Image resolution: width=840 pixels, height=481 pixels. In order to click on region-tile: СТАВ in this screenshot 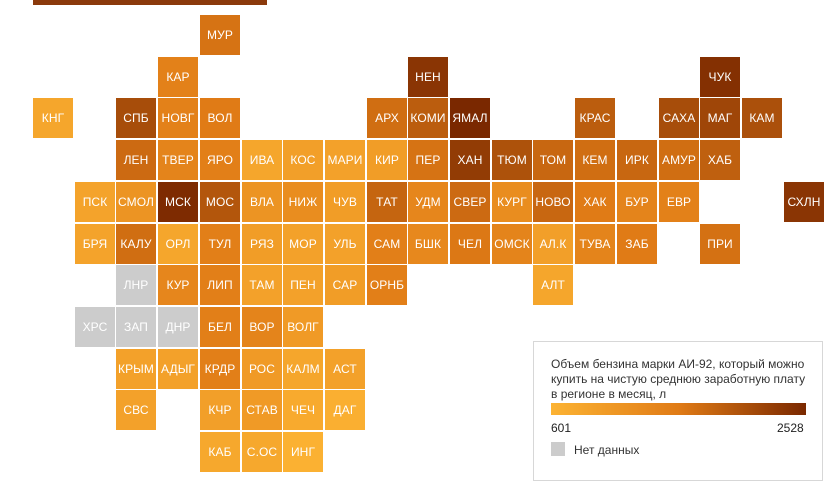, I will do `click(262, 410)`.